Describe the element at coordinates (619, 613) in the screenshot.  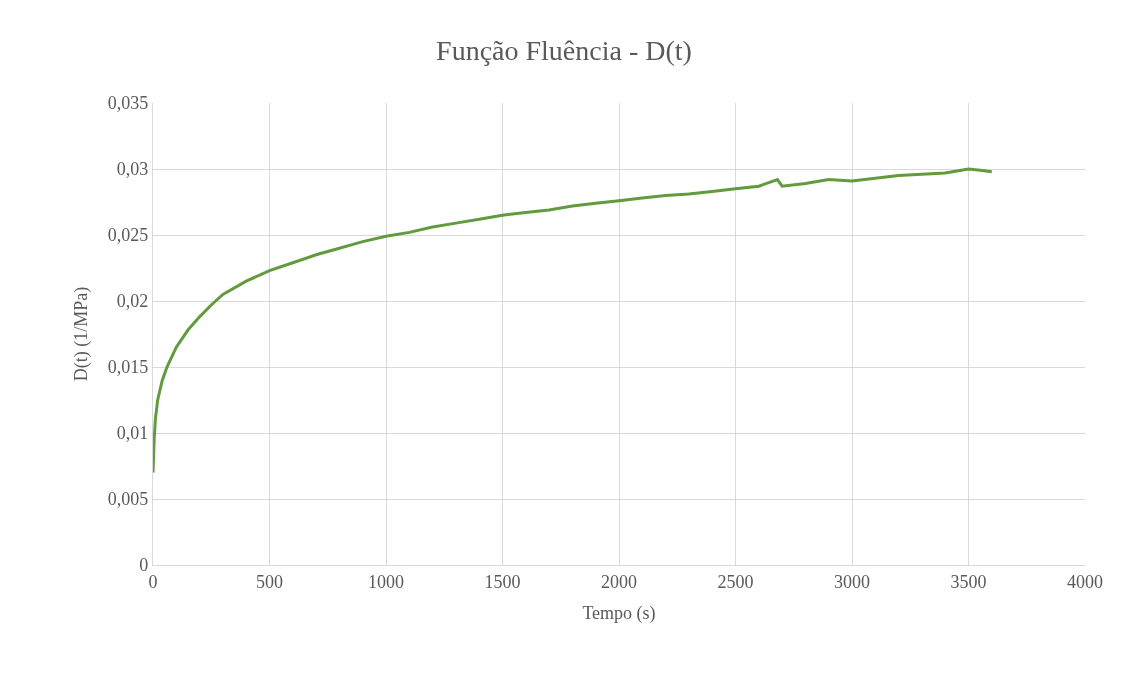
I see `x-axis-title: Tempo (s)` at that location.